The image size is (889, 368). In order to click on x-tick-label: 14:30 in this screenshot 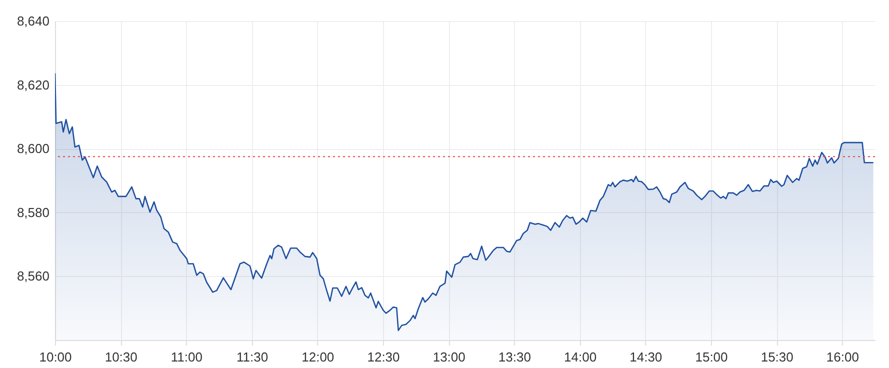, I will do `click(646, 357)`.